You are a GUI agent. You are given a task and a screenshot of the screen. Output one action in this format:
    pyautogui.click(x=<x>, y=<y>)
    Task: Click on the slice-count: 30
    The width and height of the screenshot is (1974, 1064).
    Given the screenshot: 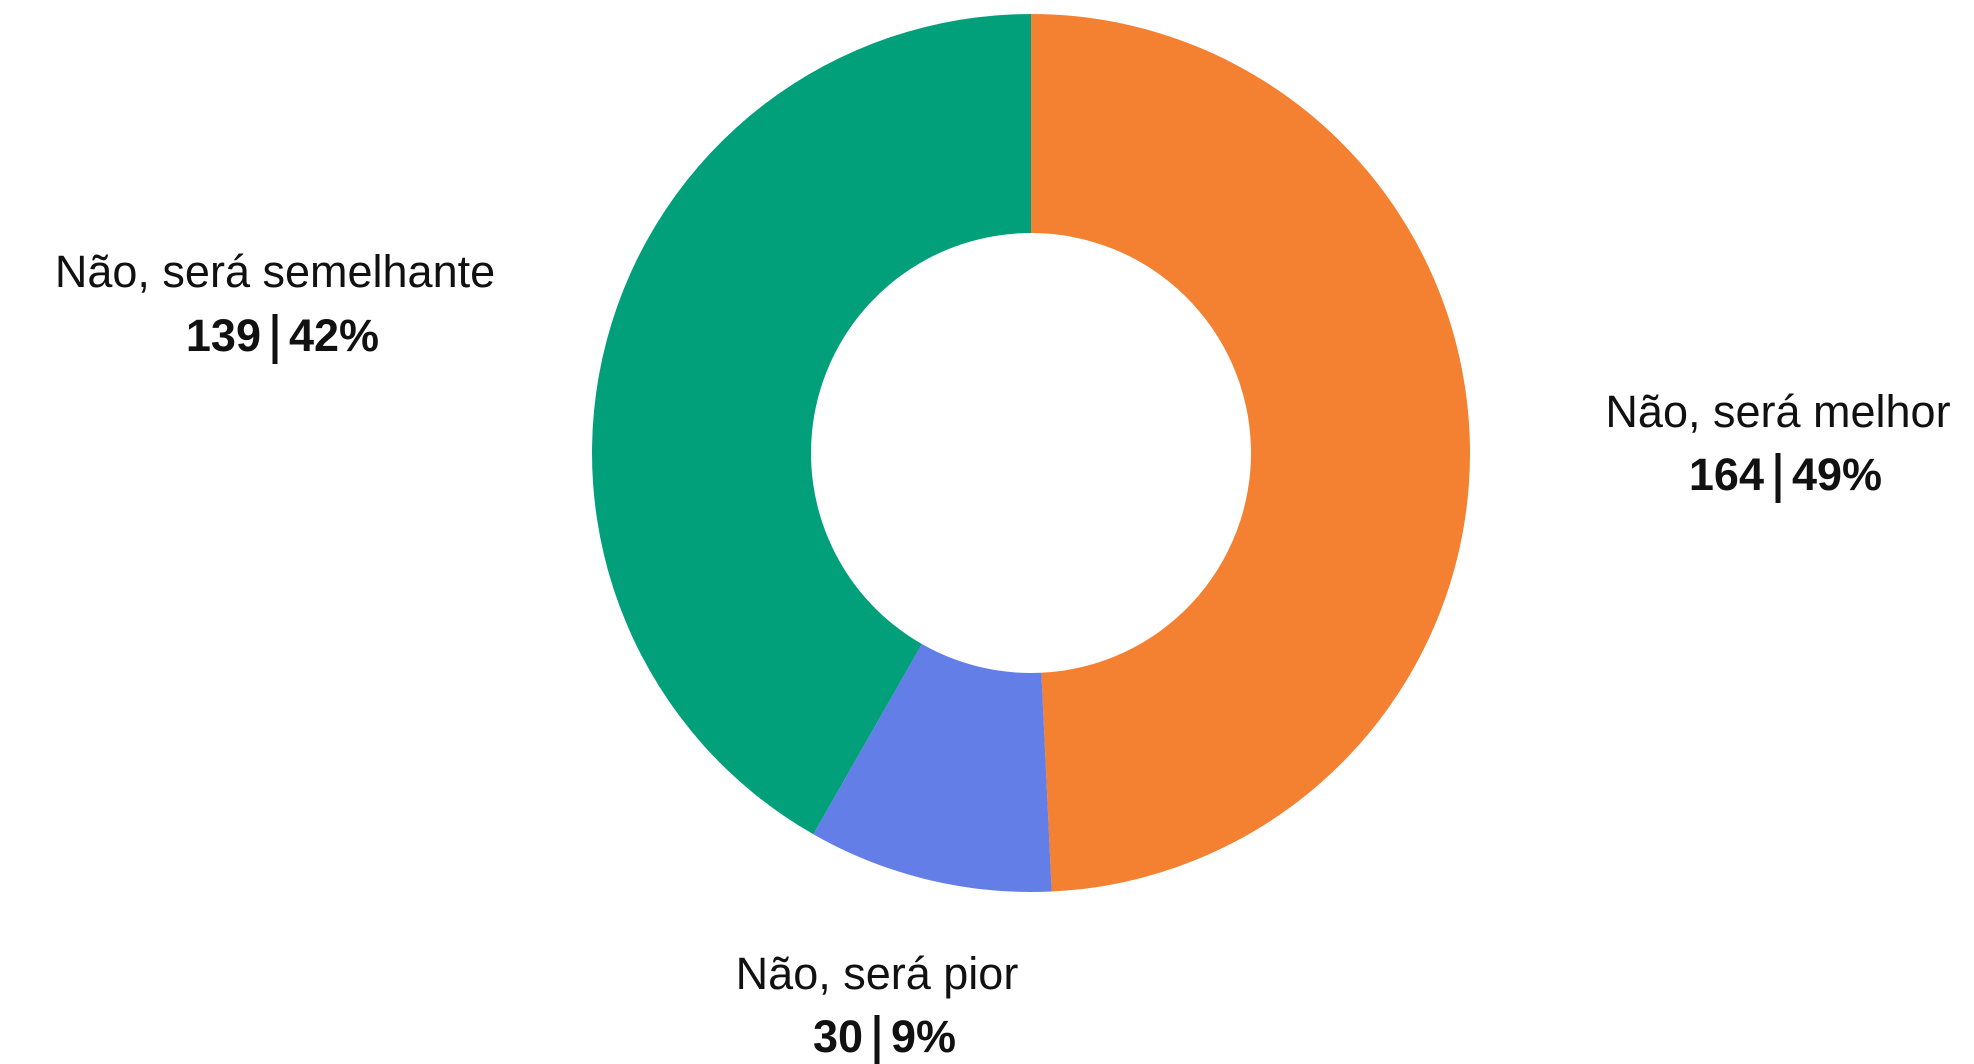 What is the action you would take?
    pyautogui.click(x=838, y=1036)
    